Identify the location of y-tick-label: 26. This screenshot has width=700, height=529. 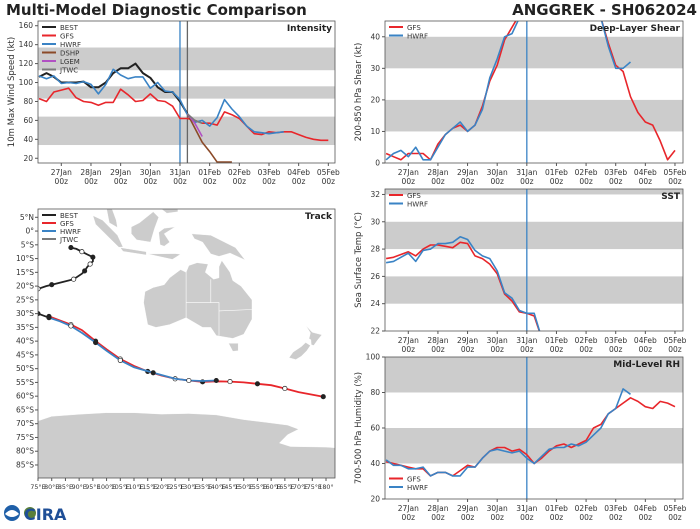
(375, 276).